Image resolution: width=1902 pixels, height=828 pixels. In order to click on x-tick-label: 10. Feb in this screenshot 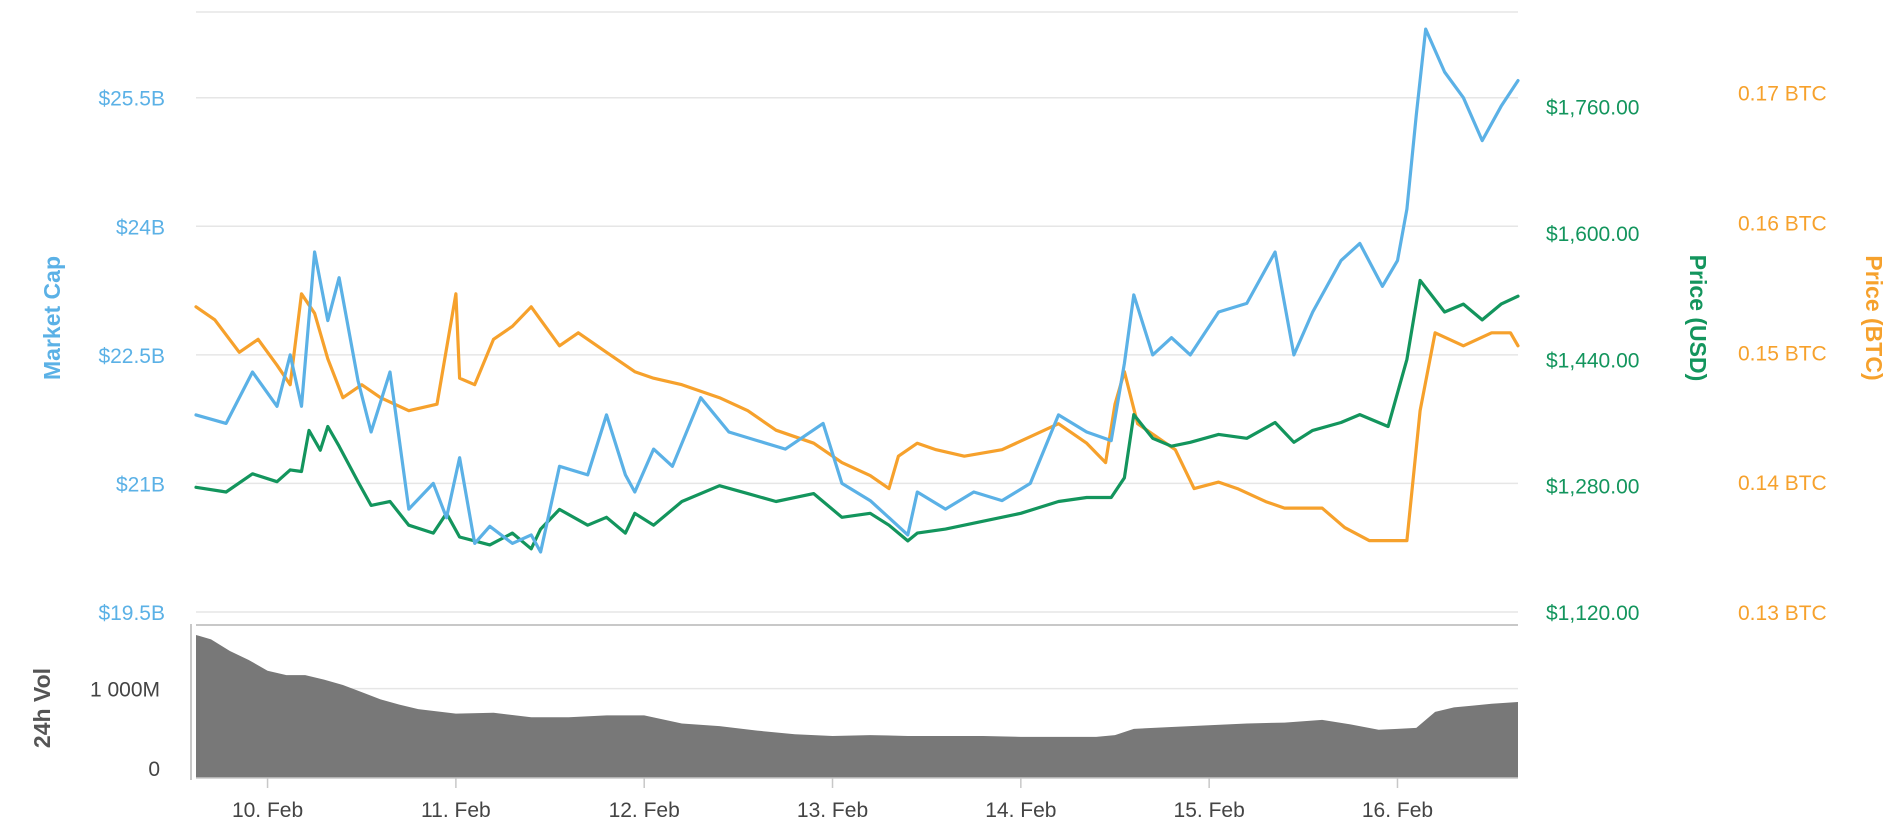, I will do `click(267, 810)`.